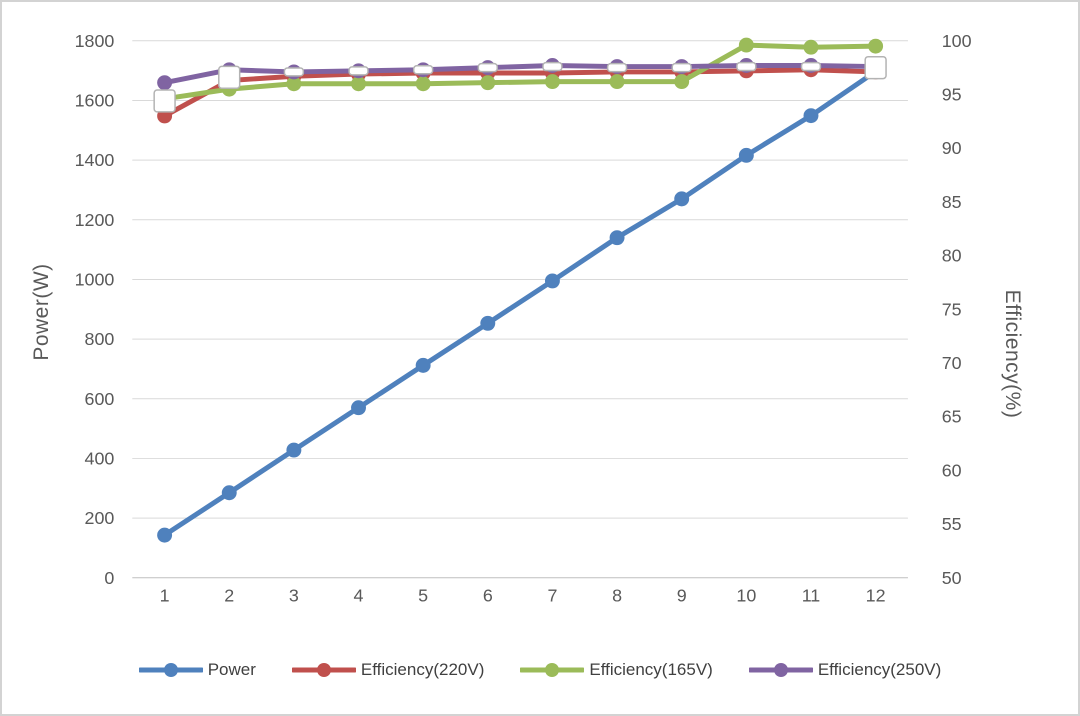  Describe the element at coordinates (879, 669) in the screenshot. I see `legend-label: Efficiency(250V)` at that location.